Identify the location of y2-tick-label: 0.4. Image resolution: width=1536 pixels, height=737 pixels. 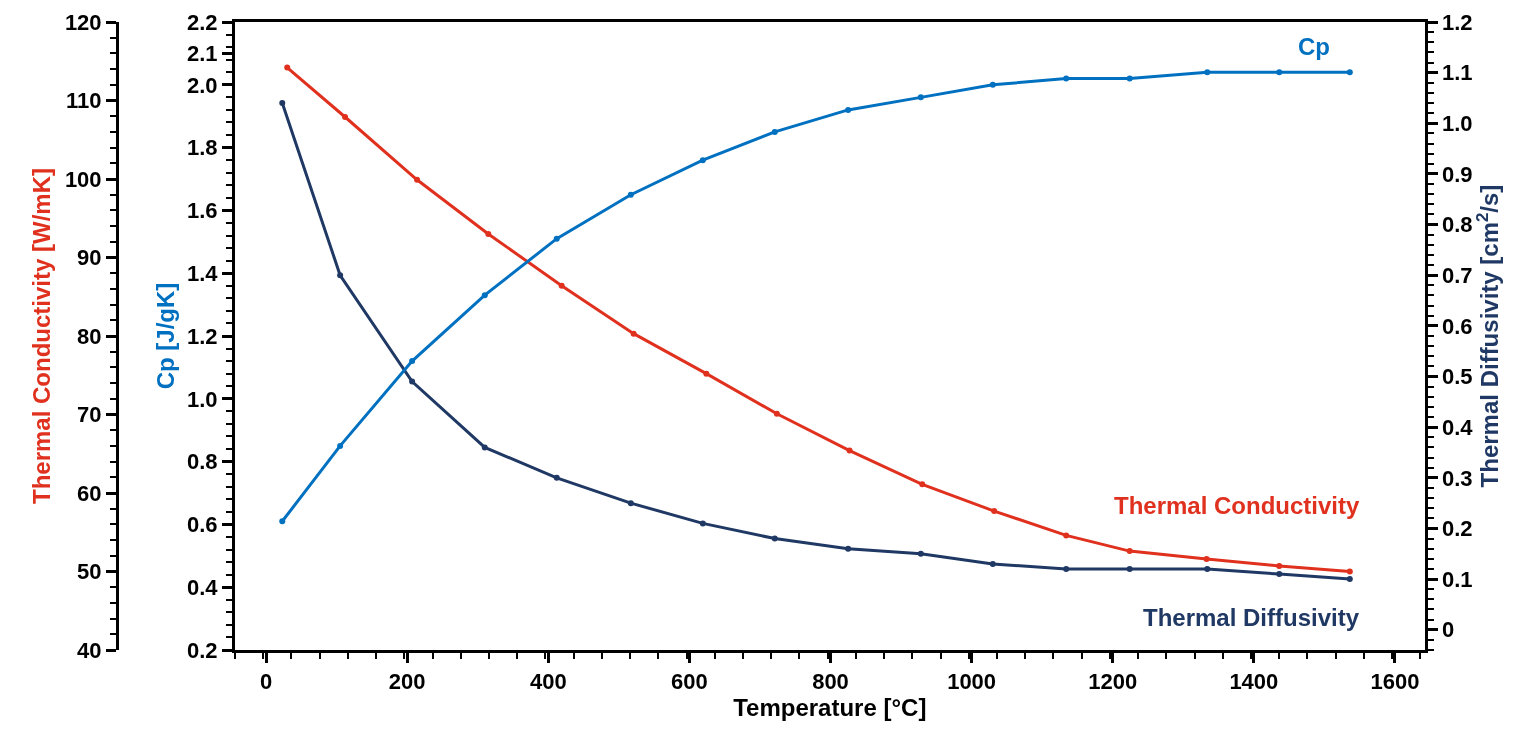
(1458, 427).